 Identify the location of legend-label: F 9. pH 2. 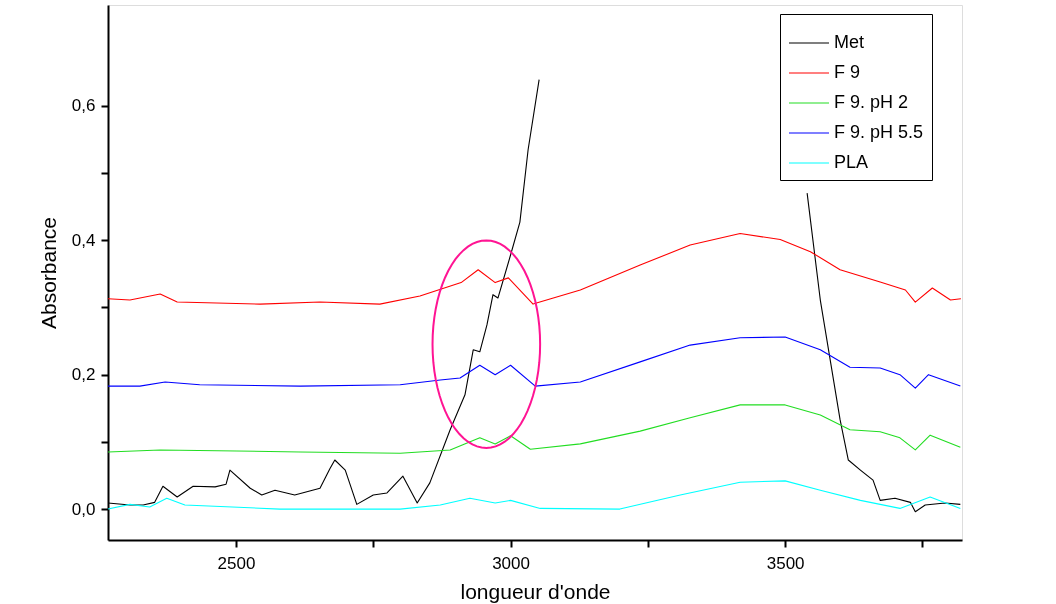
(871, 102).